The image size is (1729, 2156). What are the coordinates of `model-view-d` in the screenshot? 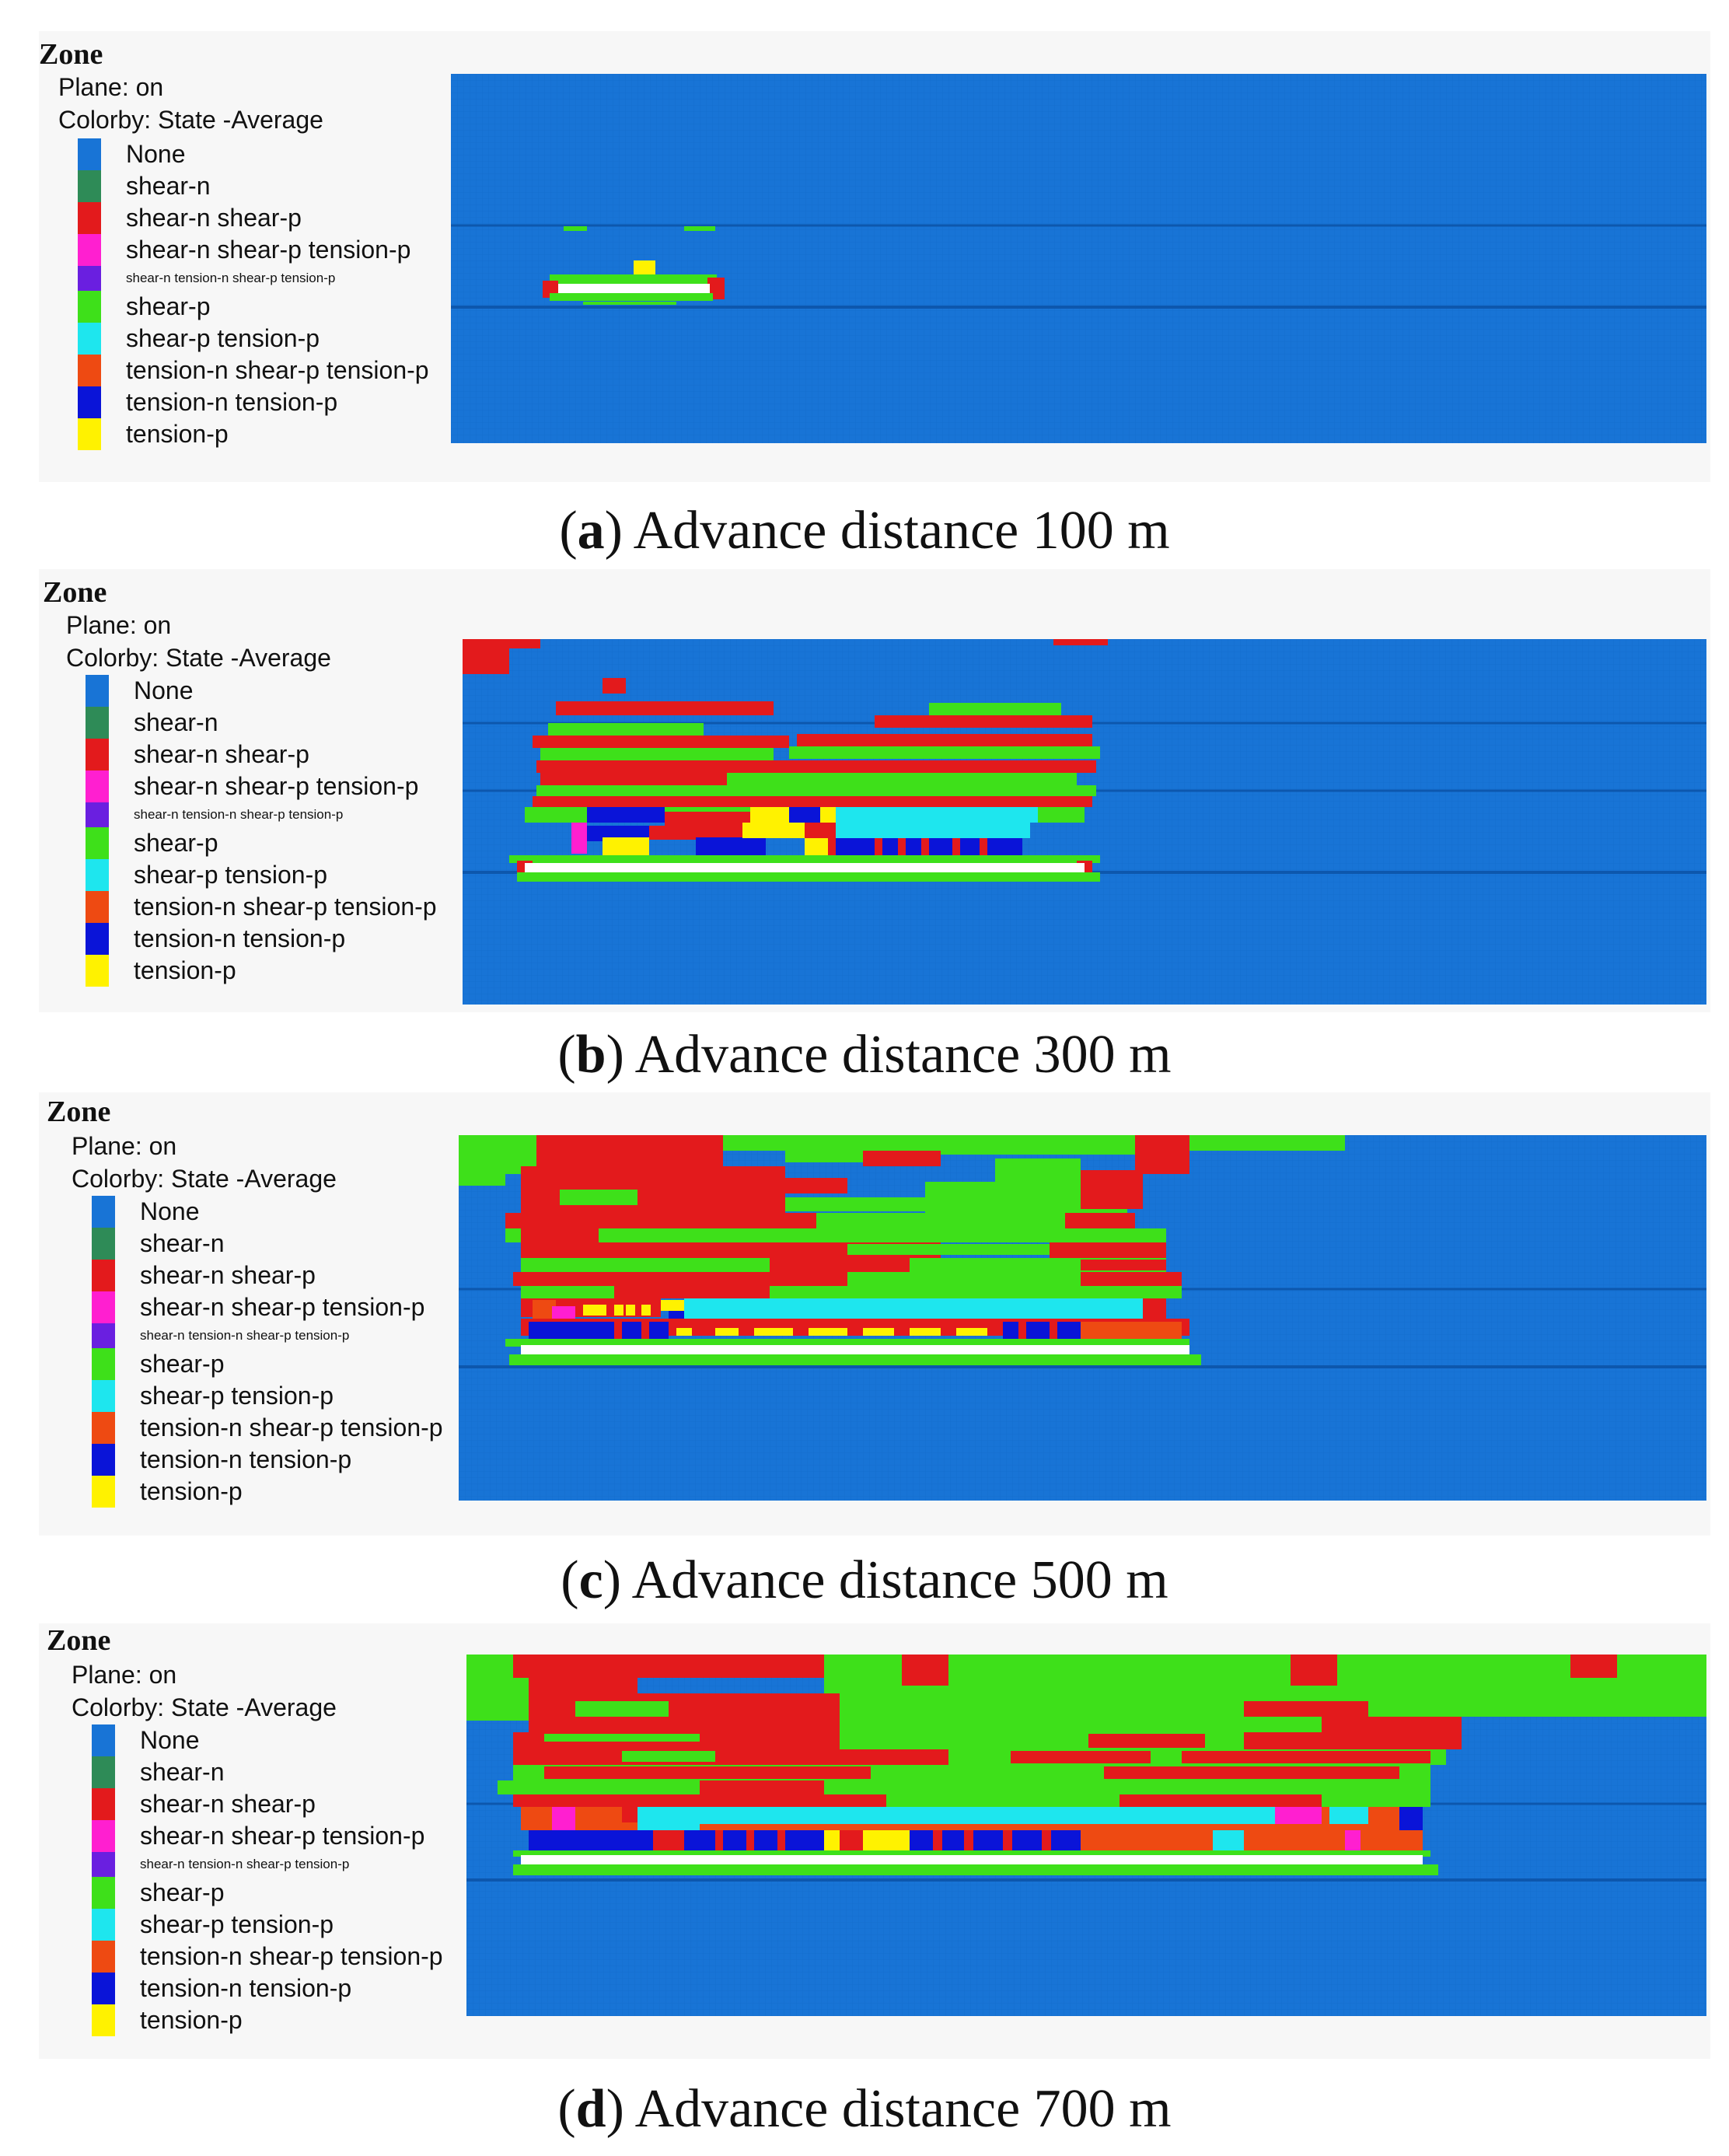 It's located at (1086, 1835).